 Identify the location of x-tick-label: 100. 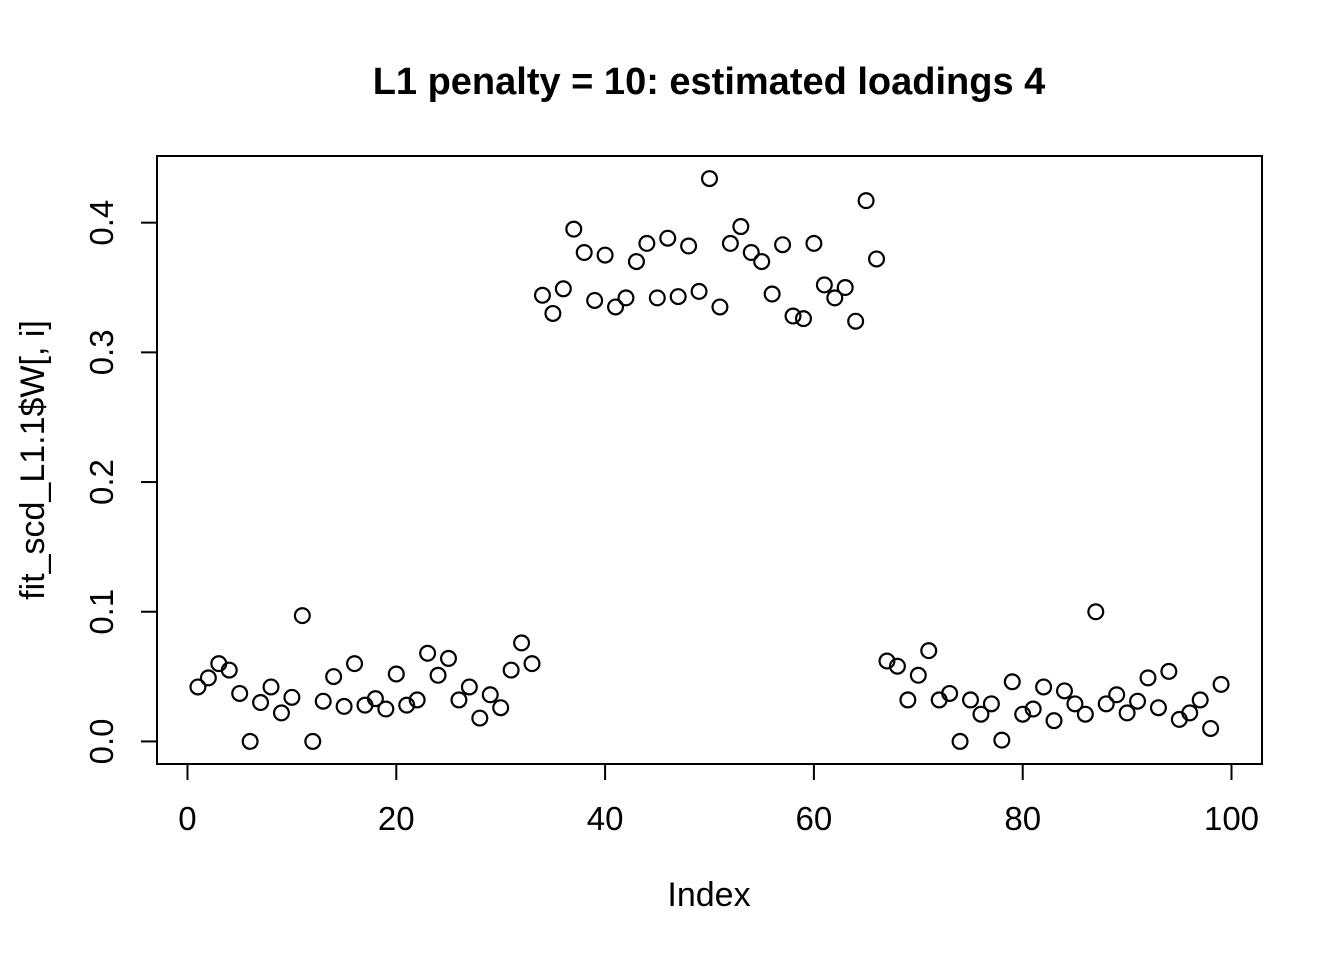
(1231, 818).